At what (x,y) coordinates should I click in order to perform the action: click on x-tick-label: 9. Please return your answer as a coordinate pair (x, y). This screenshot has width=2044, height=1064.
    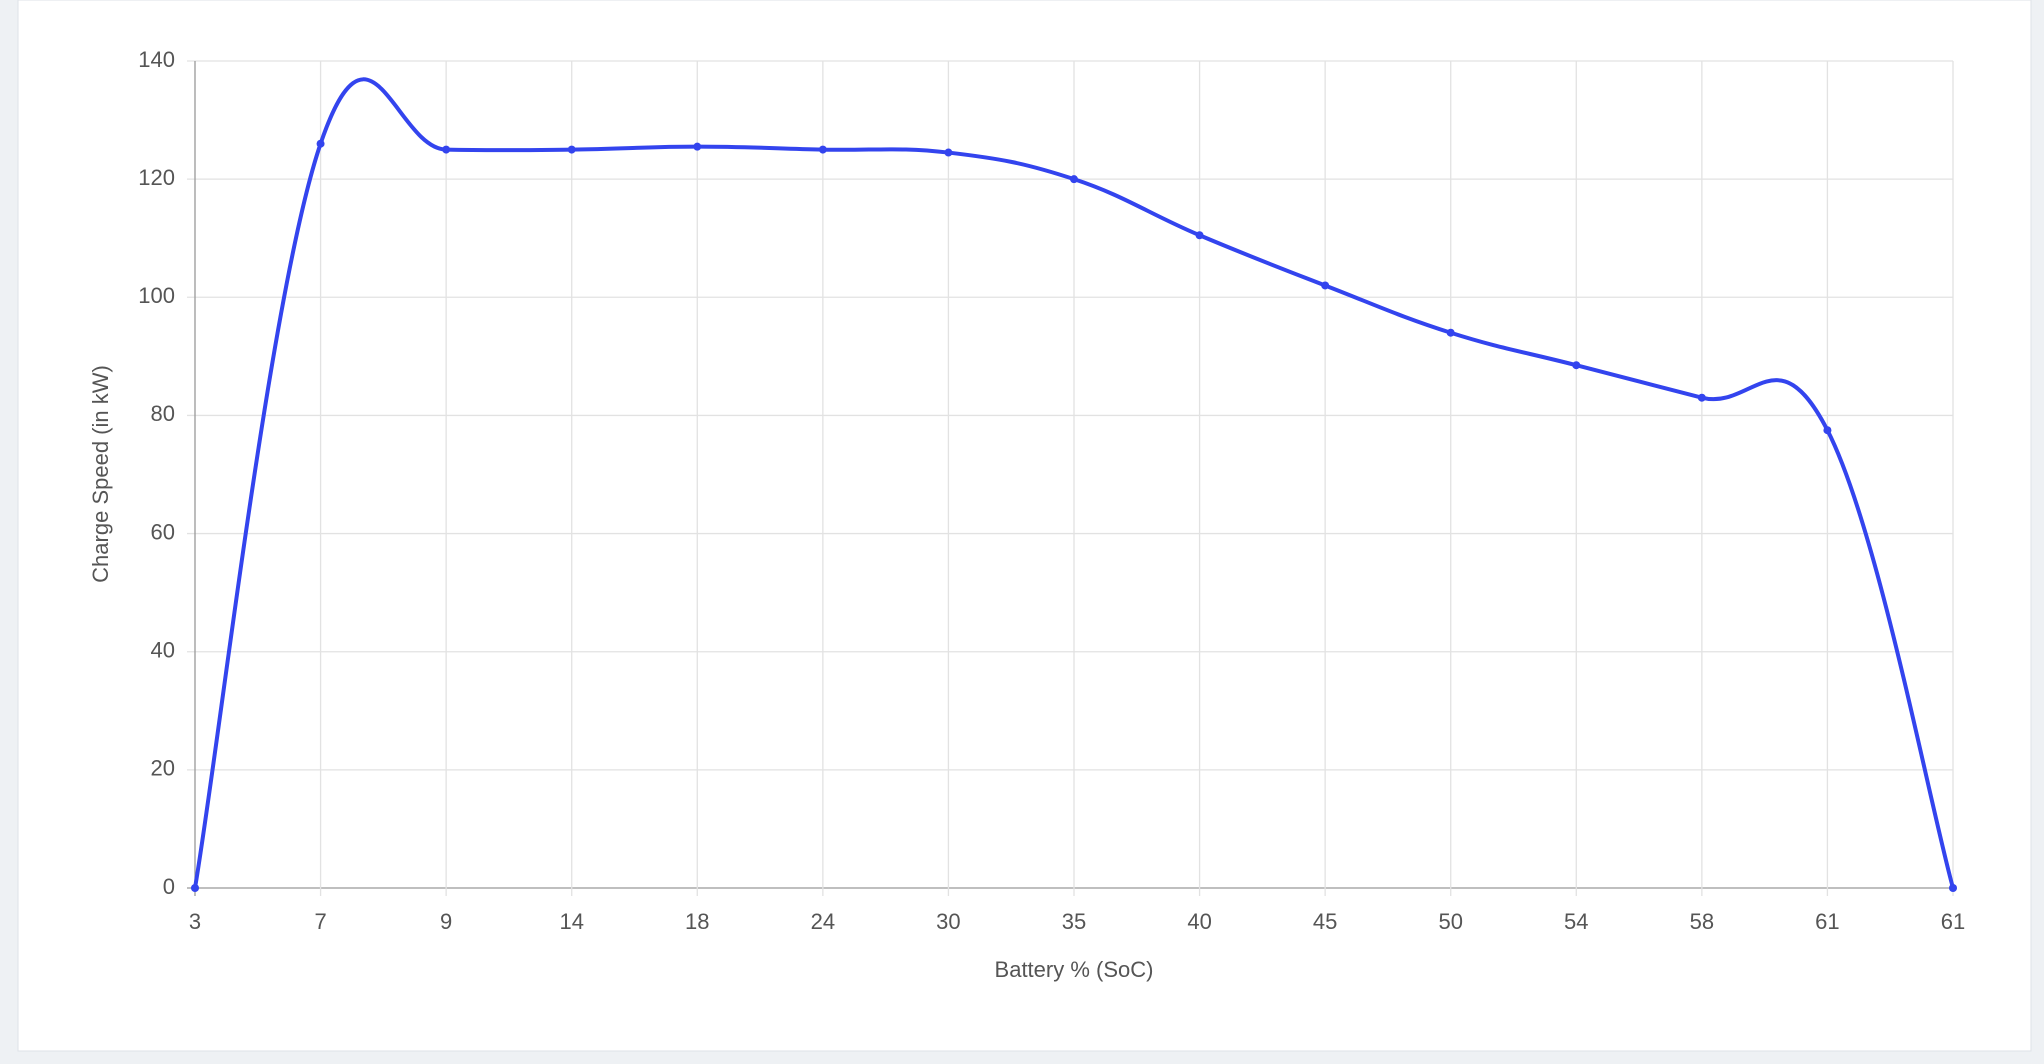
    Looking at the image, I should click on (446, 921).